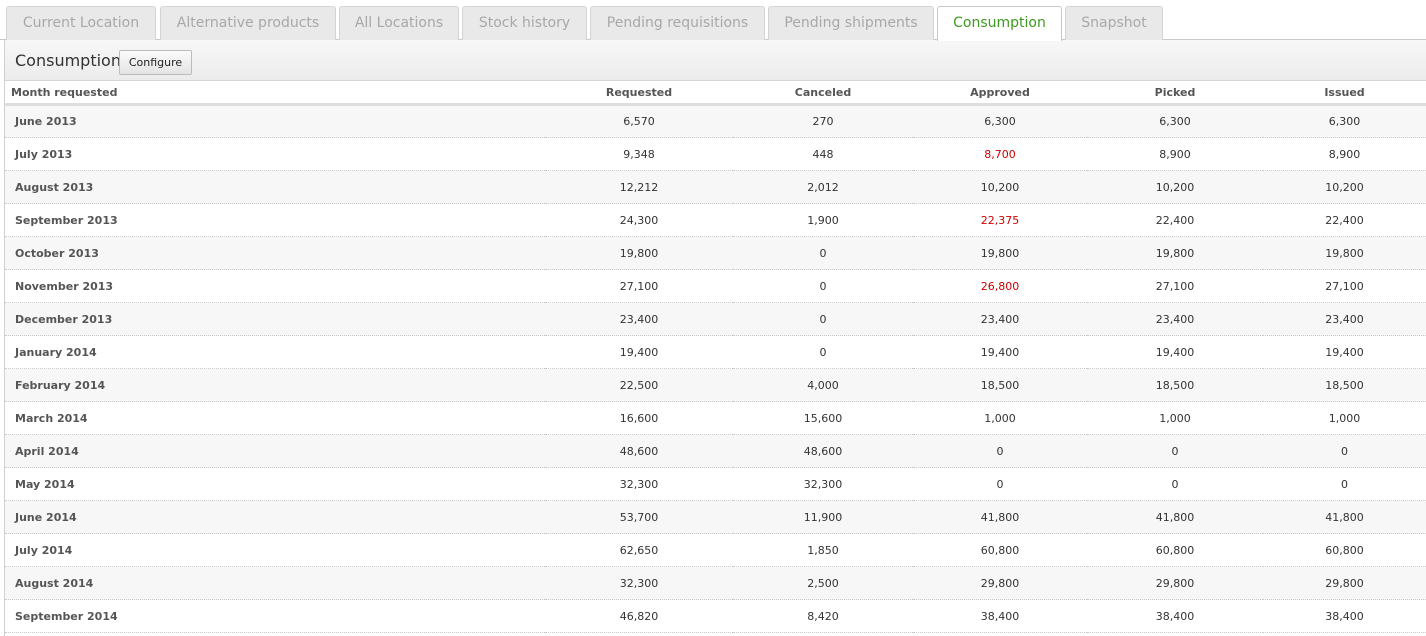 The height and width of the screenshot is (636, 1426). What do you see at coordinates (1000, 220) in the screenshot?
I see `cell-approved: 22,375` at bounding box center [1000, 220].